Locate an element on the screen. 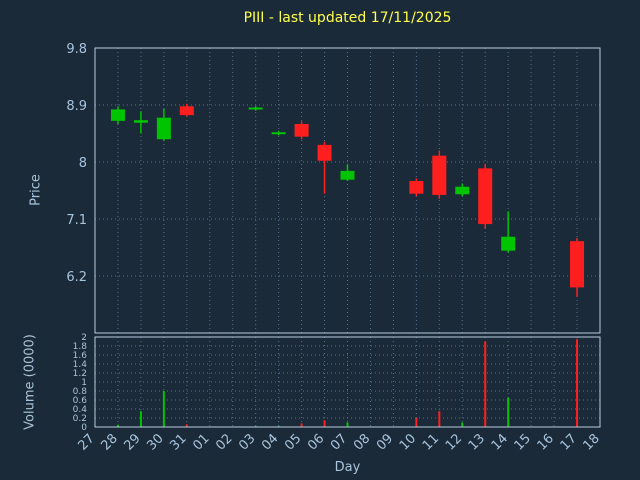  day-tick-label: 31 is located at coordinates (178, 442).